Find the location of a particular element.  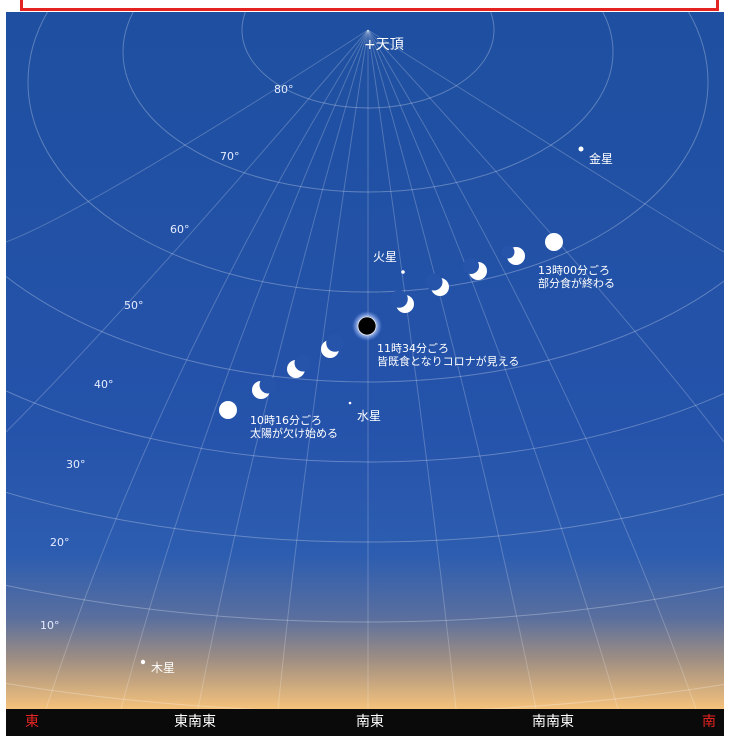

altitude-label-40: 40° is located at coordinates (104, 384).